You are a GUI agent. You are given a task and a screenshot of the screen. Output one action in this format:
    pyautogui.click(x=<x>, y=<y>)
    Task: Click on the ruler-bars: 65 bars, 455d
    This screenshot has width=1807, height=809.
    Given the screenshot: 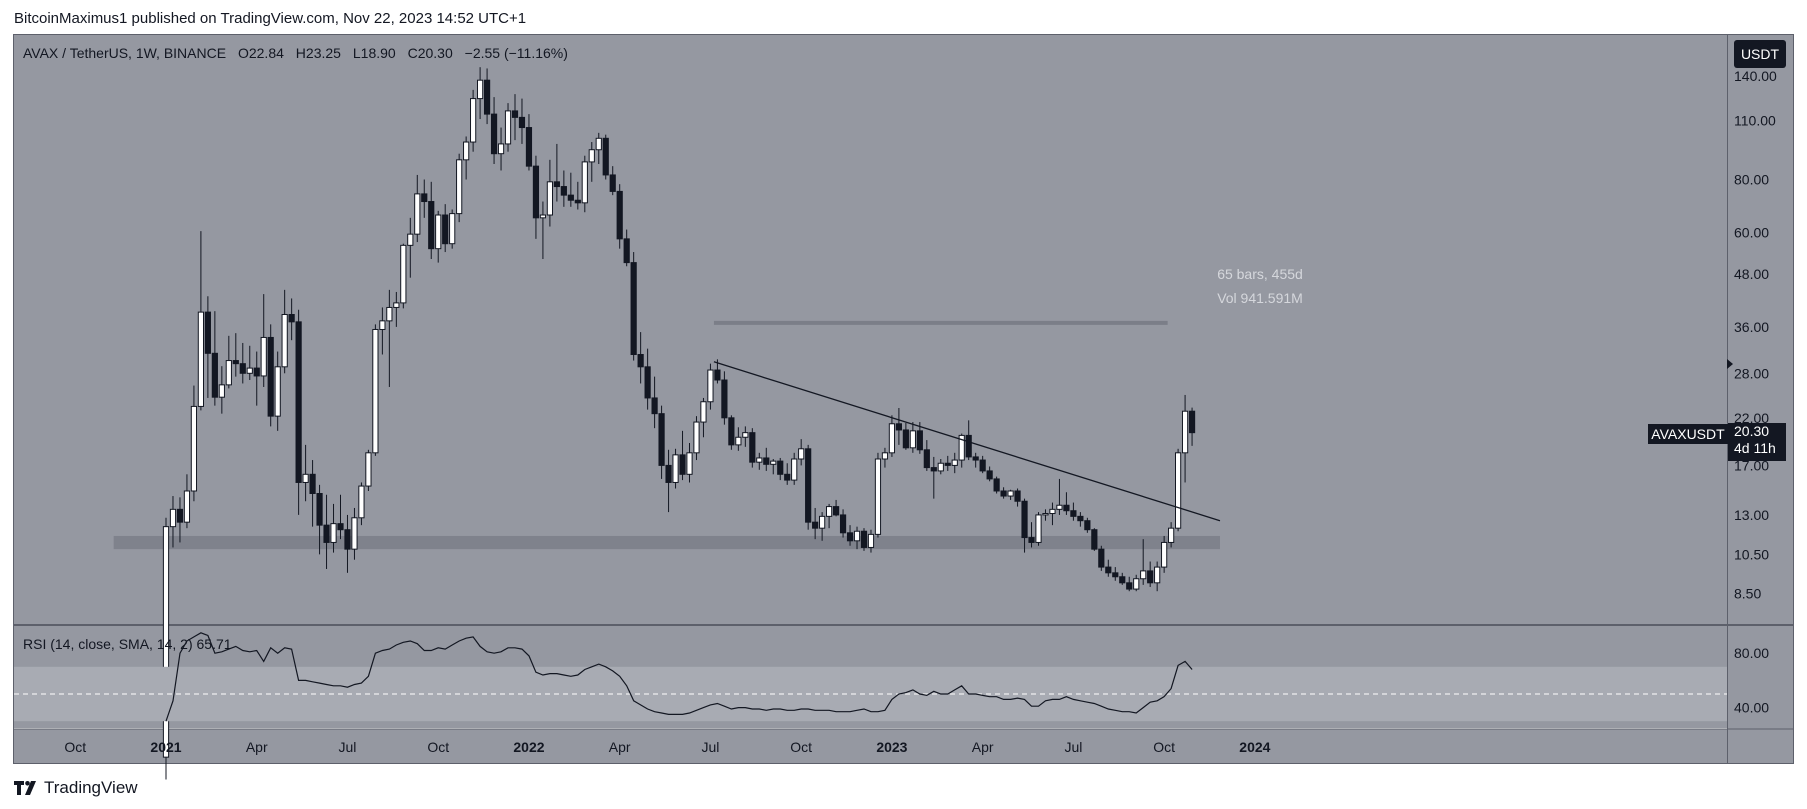 What is the action you would take?
    pyautogui.click(x=1260, y=274)
    